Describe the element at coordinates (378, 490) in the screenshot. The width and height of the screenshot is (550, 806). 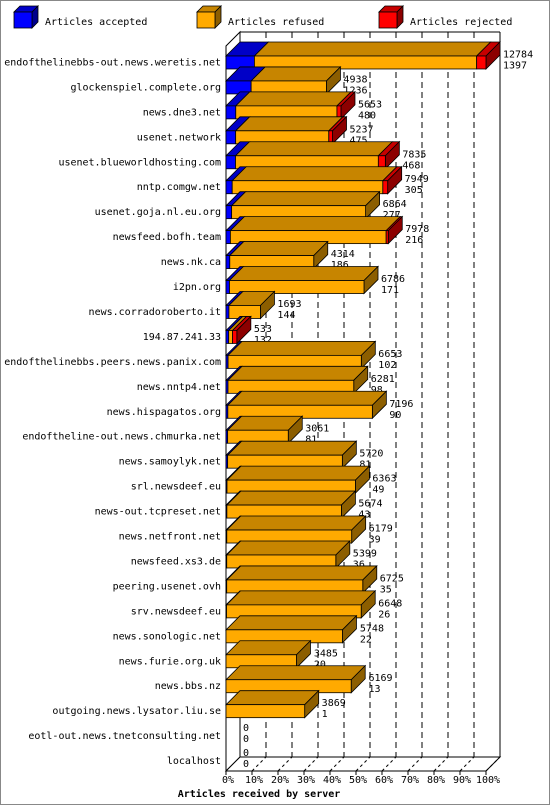
I see `accepted-label-17: 49` at that location.